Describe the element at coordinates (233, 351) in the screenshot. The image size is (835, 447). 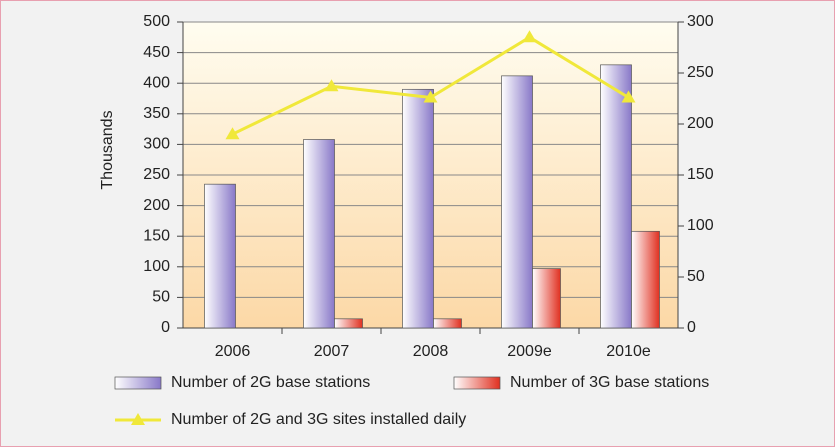
I see `x-tick-label: 2006` at that location.